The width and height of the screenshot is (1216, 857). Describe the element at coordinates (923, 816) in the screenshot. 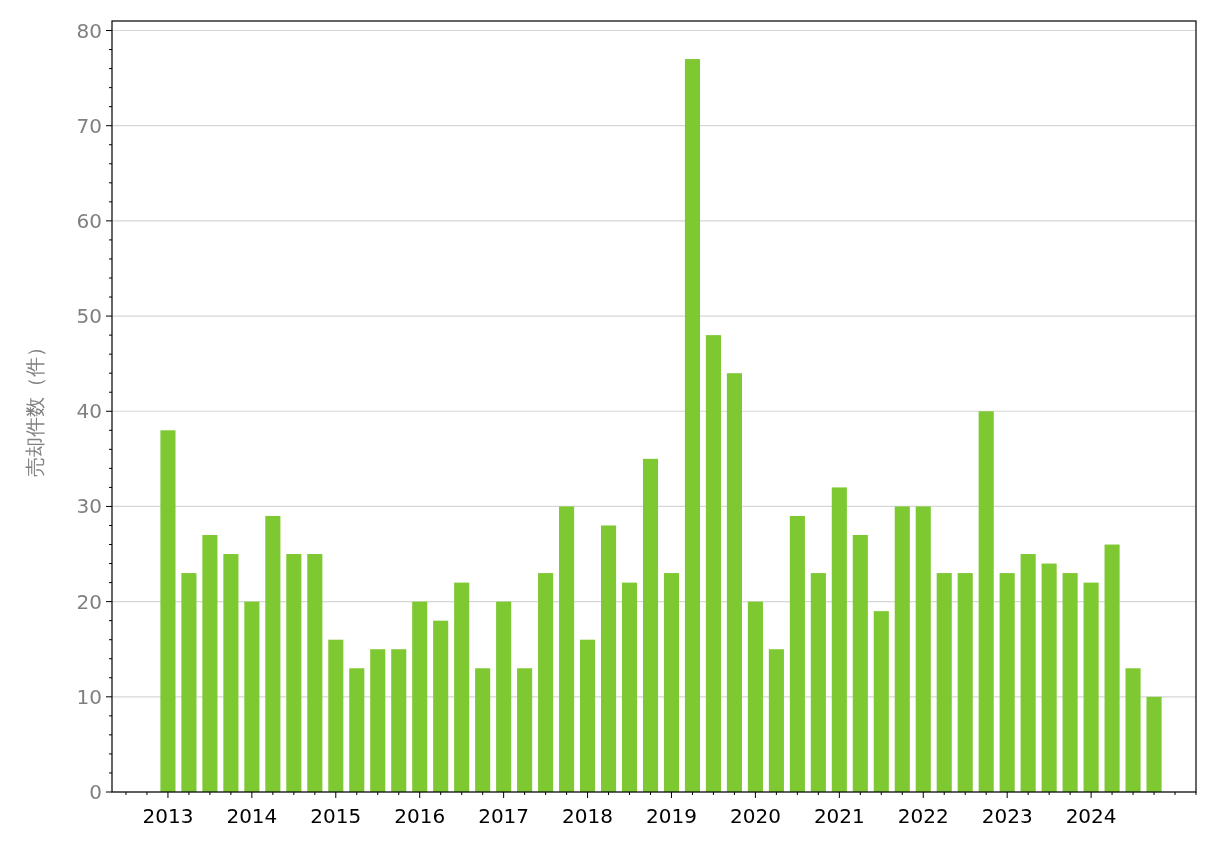

I see `x-tick-label: 2022` at that location.